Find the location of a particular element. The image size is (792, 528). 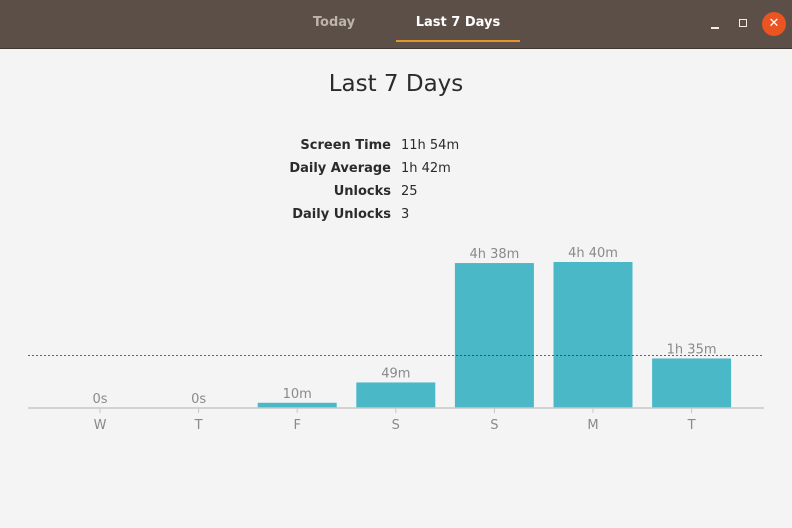

bar-value-label: 49m is located at coordinates (395, 373).